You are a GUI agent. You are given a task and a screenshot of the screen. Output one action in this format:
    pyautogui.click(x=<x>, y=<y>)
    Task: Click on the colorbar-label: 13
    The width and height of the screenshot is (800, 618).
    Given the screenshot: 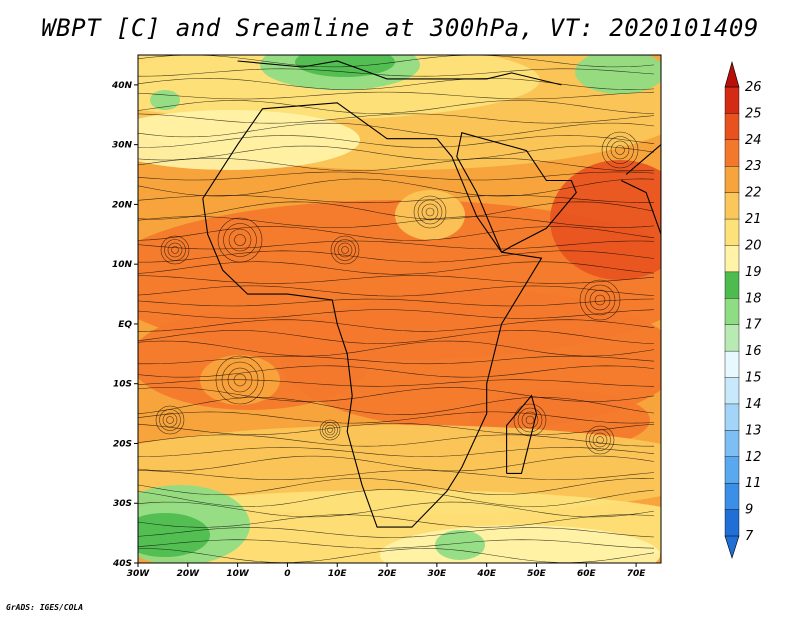 What is the action you would take?
    pyautogui.click(x=753, y=430)
    